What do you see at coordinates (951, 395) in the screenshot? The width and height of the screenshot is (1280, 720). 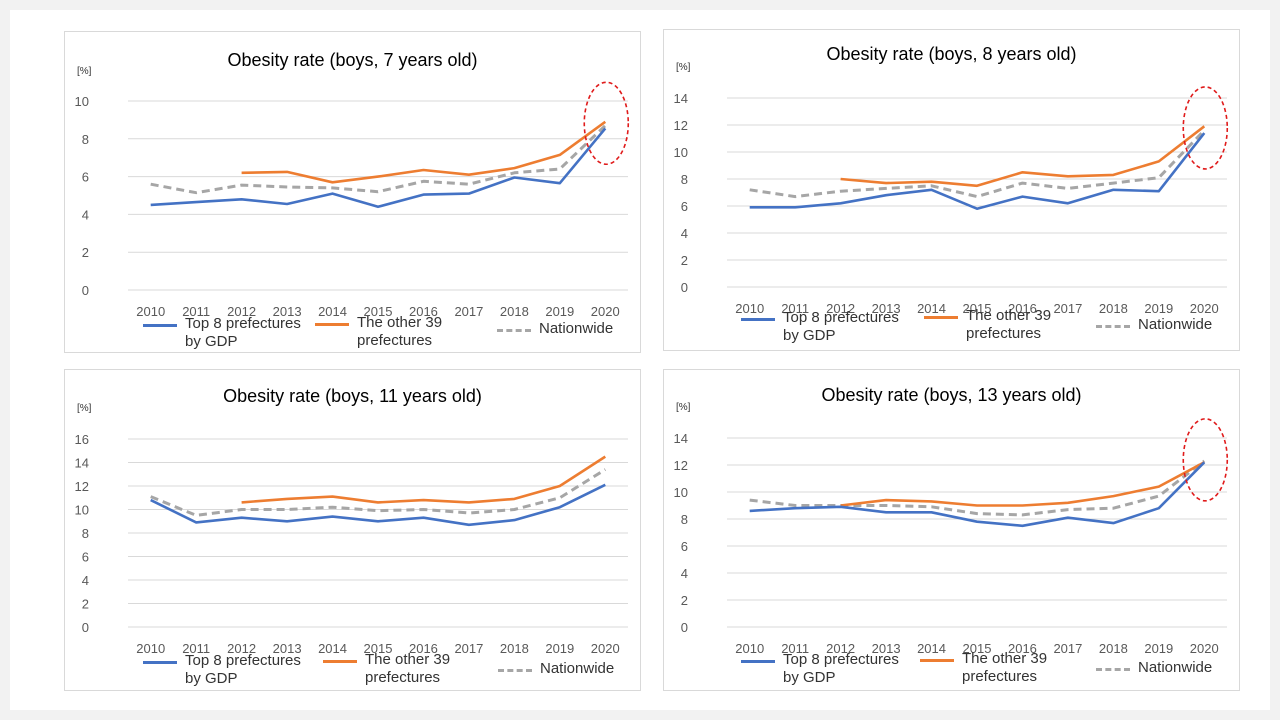 I see `chart-title: Obesity rate (boys, 13 years old)` at bounding box center [951, 395].